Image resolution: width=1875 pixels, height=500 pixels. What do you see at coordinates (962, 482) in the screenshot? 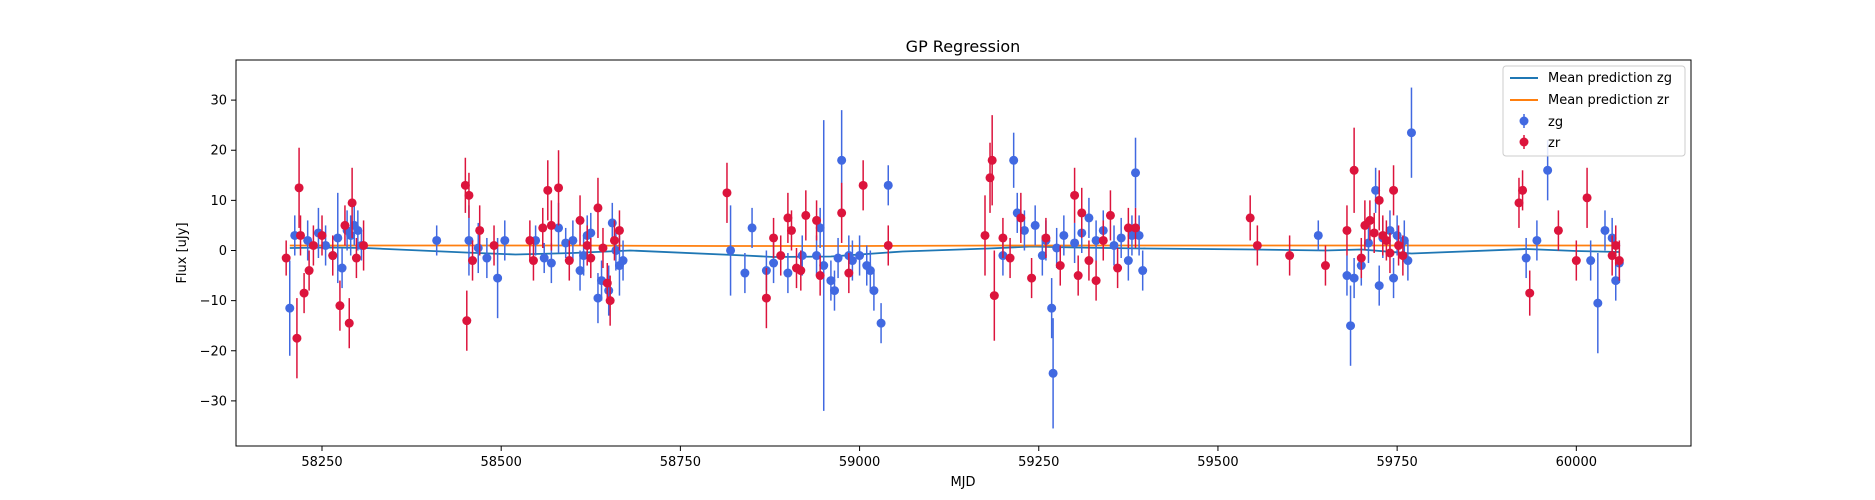
I see `x-axis-label: MJD` at bounding box center [962, 482].